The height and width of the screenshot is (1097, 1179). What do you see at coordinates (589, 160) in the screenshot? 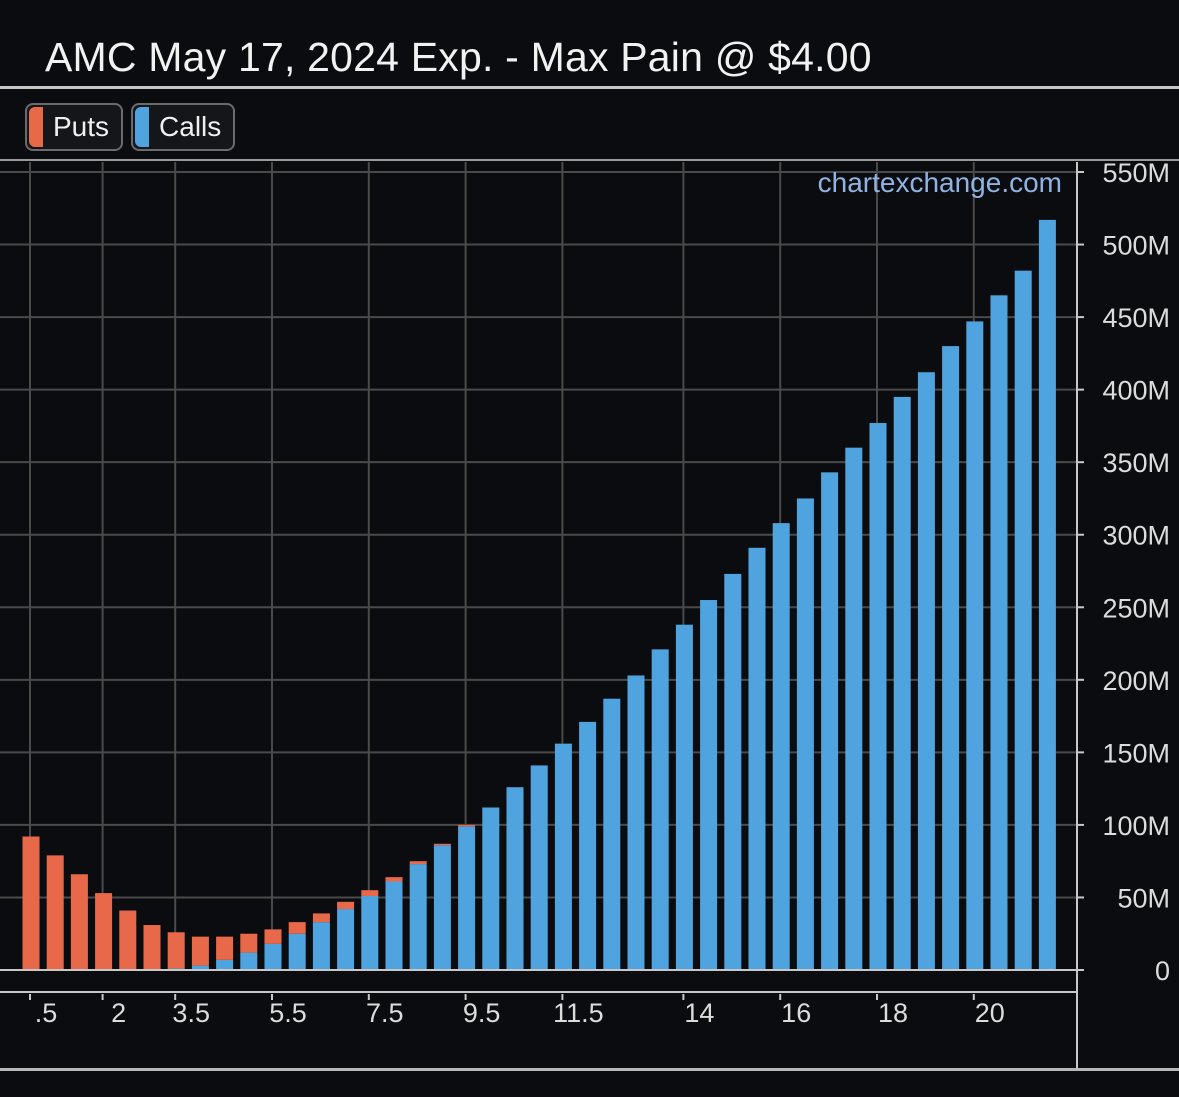
I see `plot-top-divider` at bounding box center [589, 160].